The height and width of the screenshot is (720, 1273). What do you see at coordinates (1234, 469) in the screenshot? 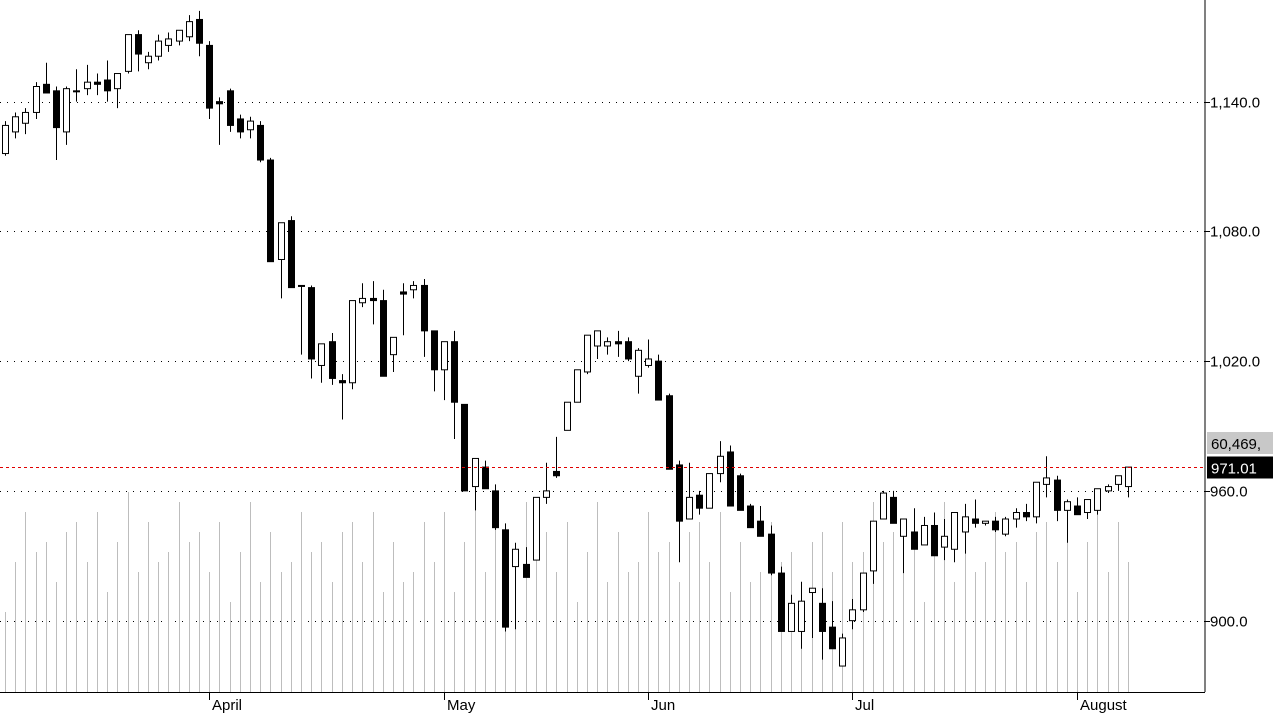
I see `last-price-label: 971.01` at bounding box center [1234, 469].